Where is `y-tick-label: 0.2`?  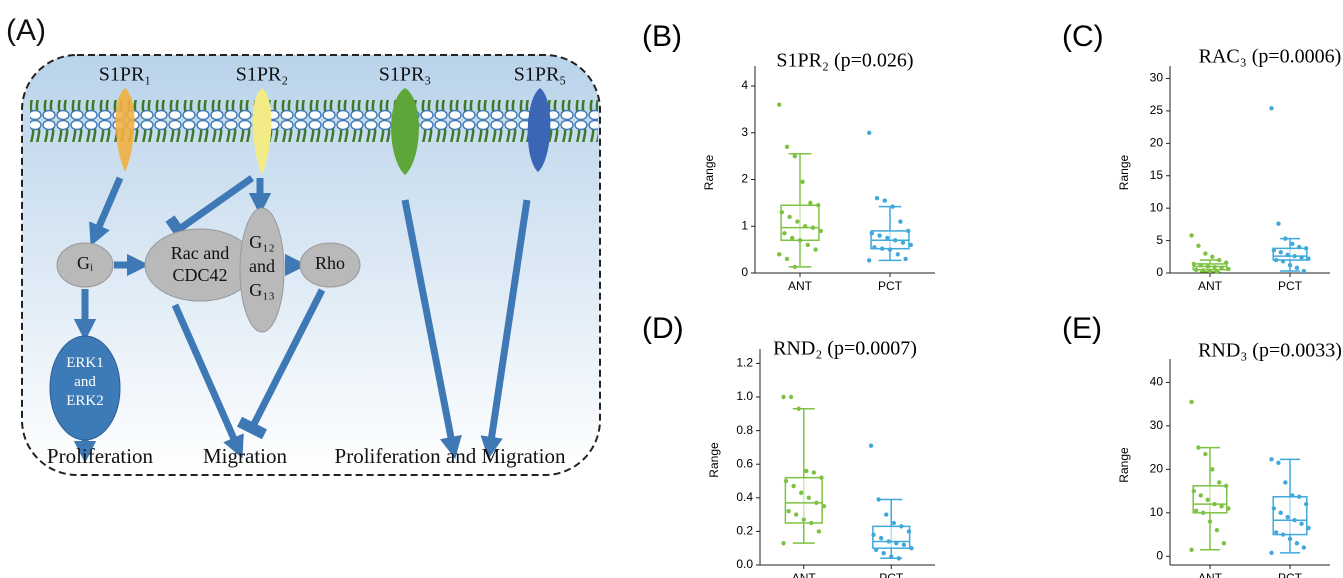
y-tick-label: 0.2 is located at coordinates (744, 531).